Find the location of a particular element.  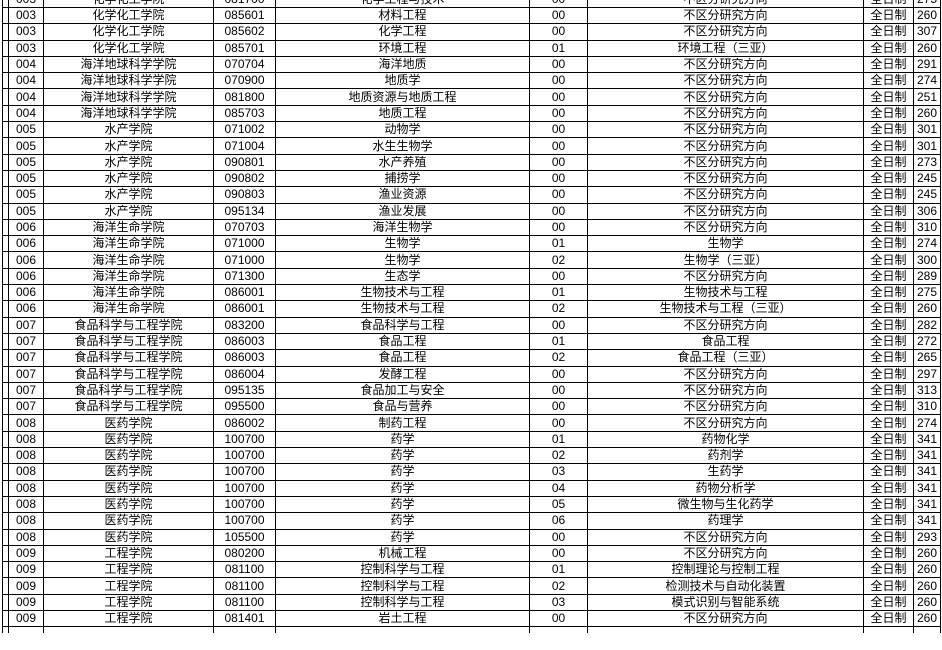

cell-major-code: 071000 is located at coordinates (244, 244).